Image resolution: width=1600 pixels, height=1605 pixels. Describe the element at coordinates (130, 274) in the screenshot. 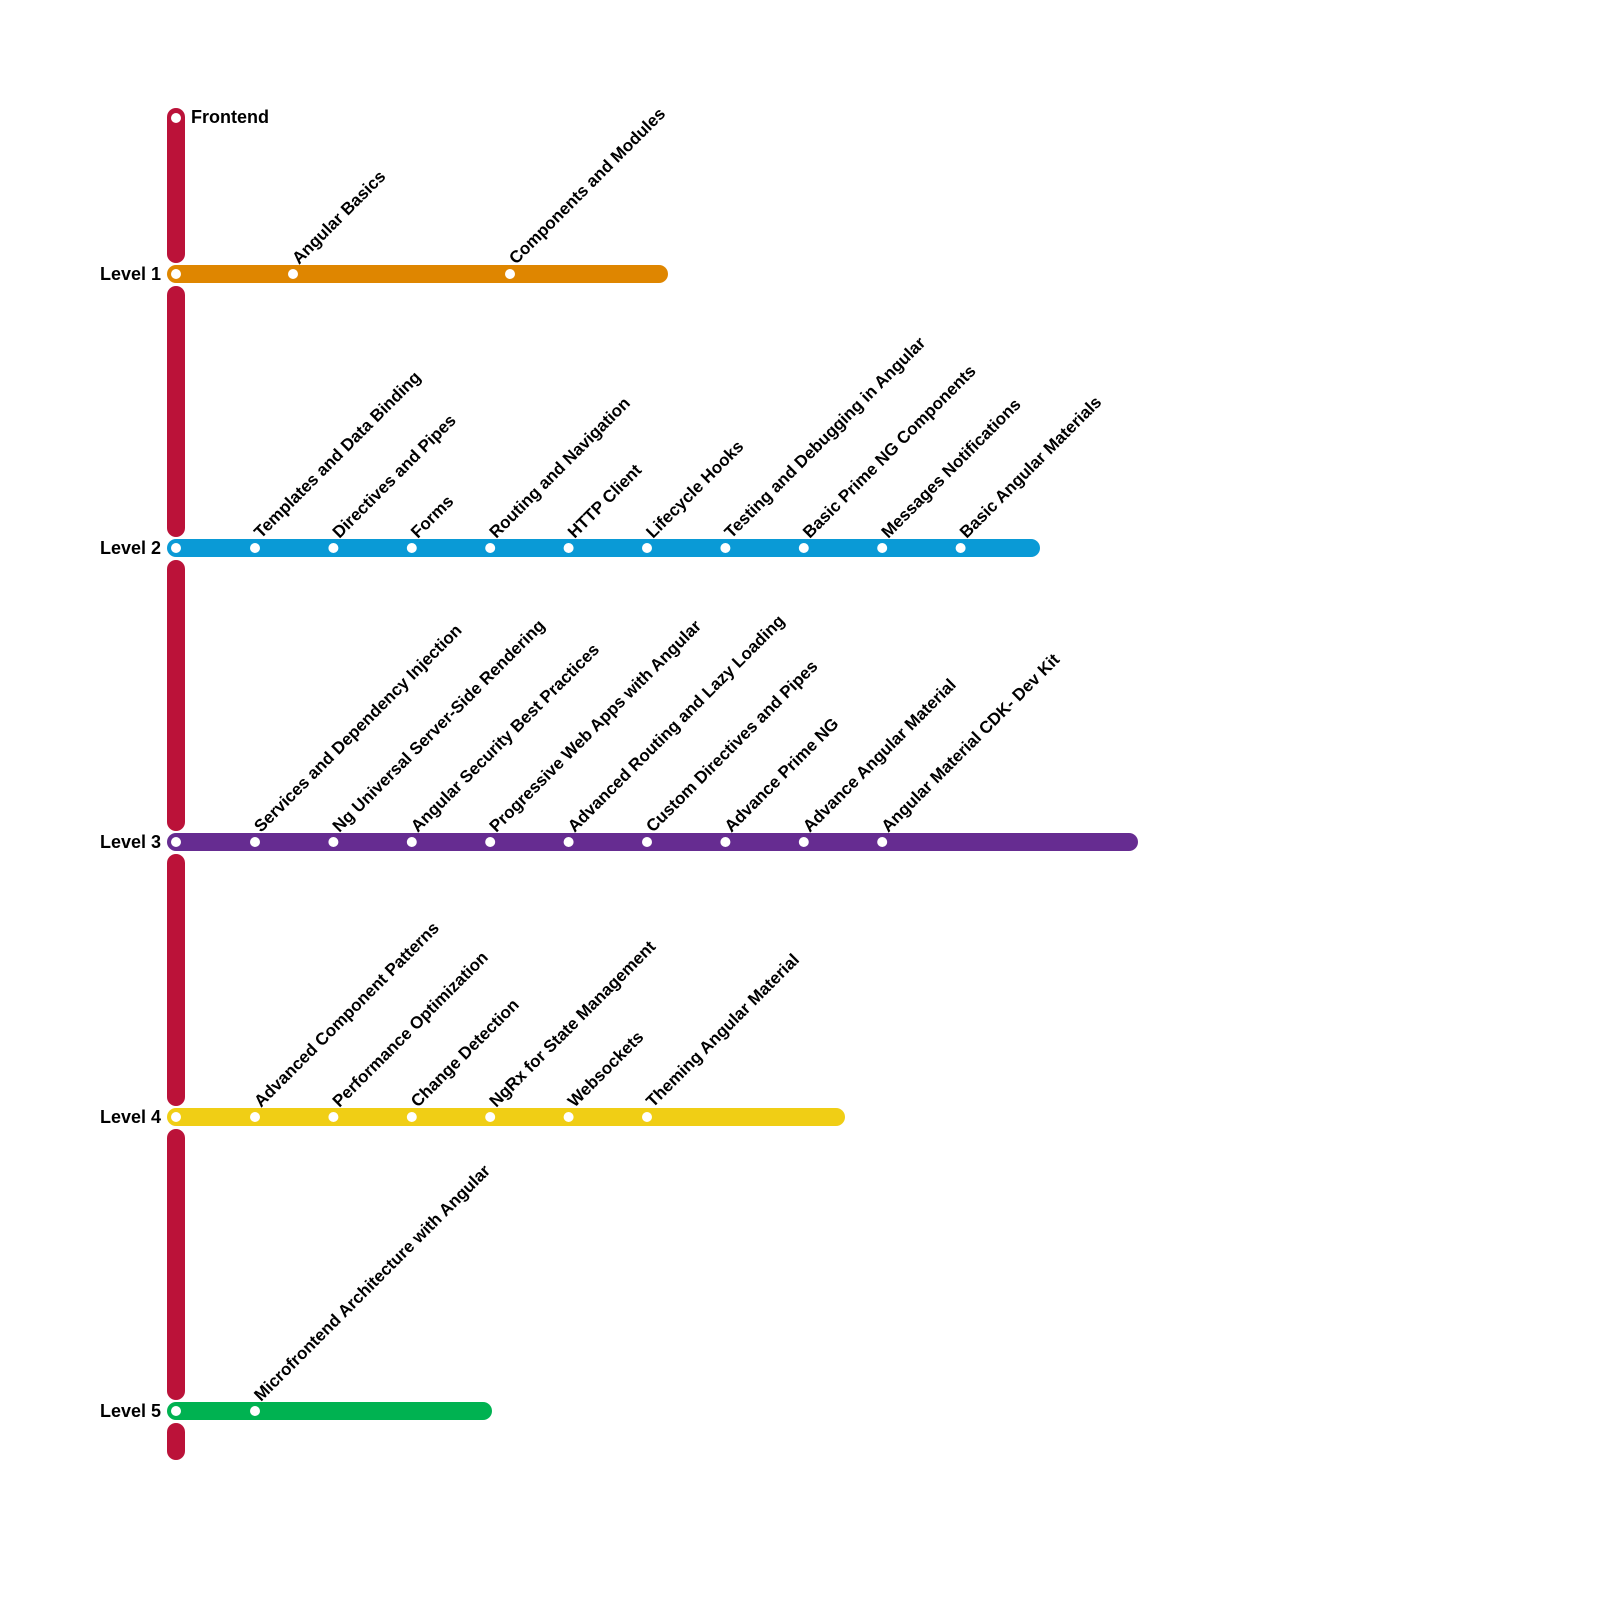

I see `level-label: Level 1` at that location.